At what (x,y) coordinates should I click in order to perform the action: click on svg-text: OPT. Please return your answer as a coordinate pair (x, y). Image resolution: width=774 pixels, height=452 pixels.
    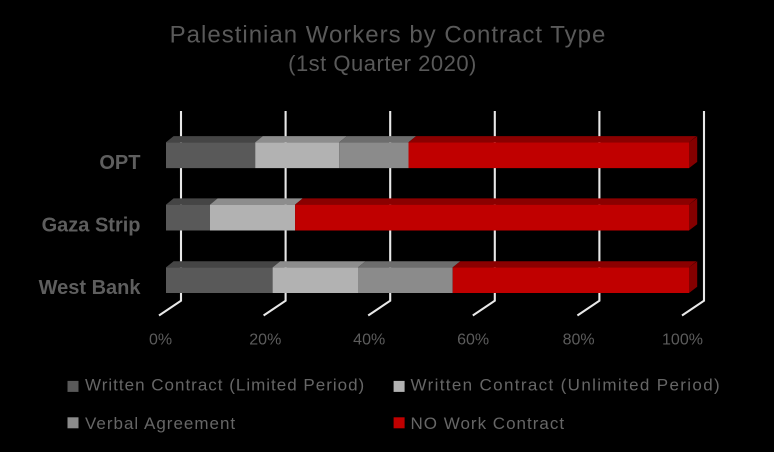
    Looking at the image, I should click on (119, 163).